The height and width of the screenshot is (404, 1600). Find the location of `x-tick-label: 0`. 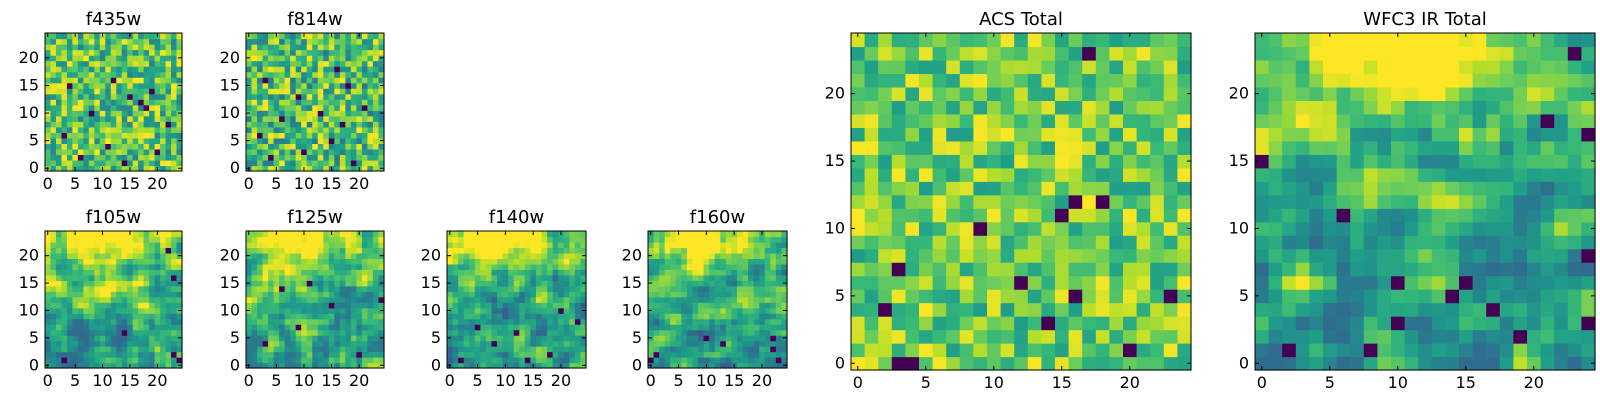

x-tick-label: 0 is located at coordinates (249, 183).